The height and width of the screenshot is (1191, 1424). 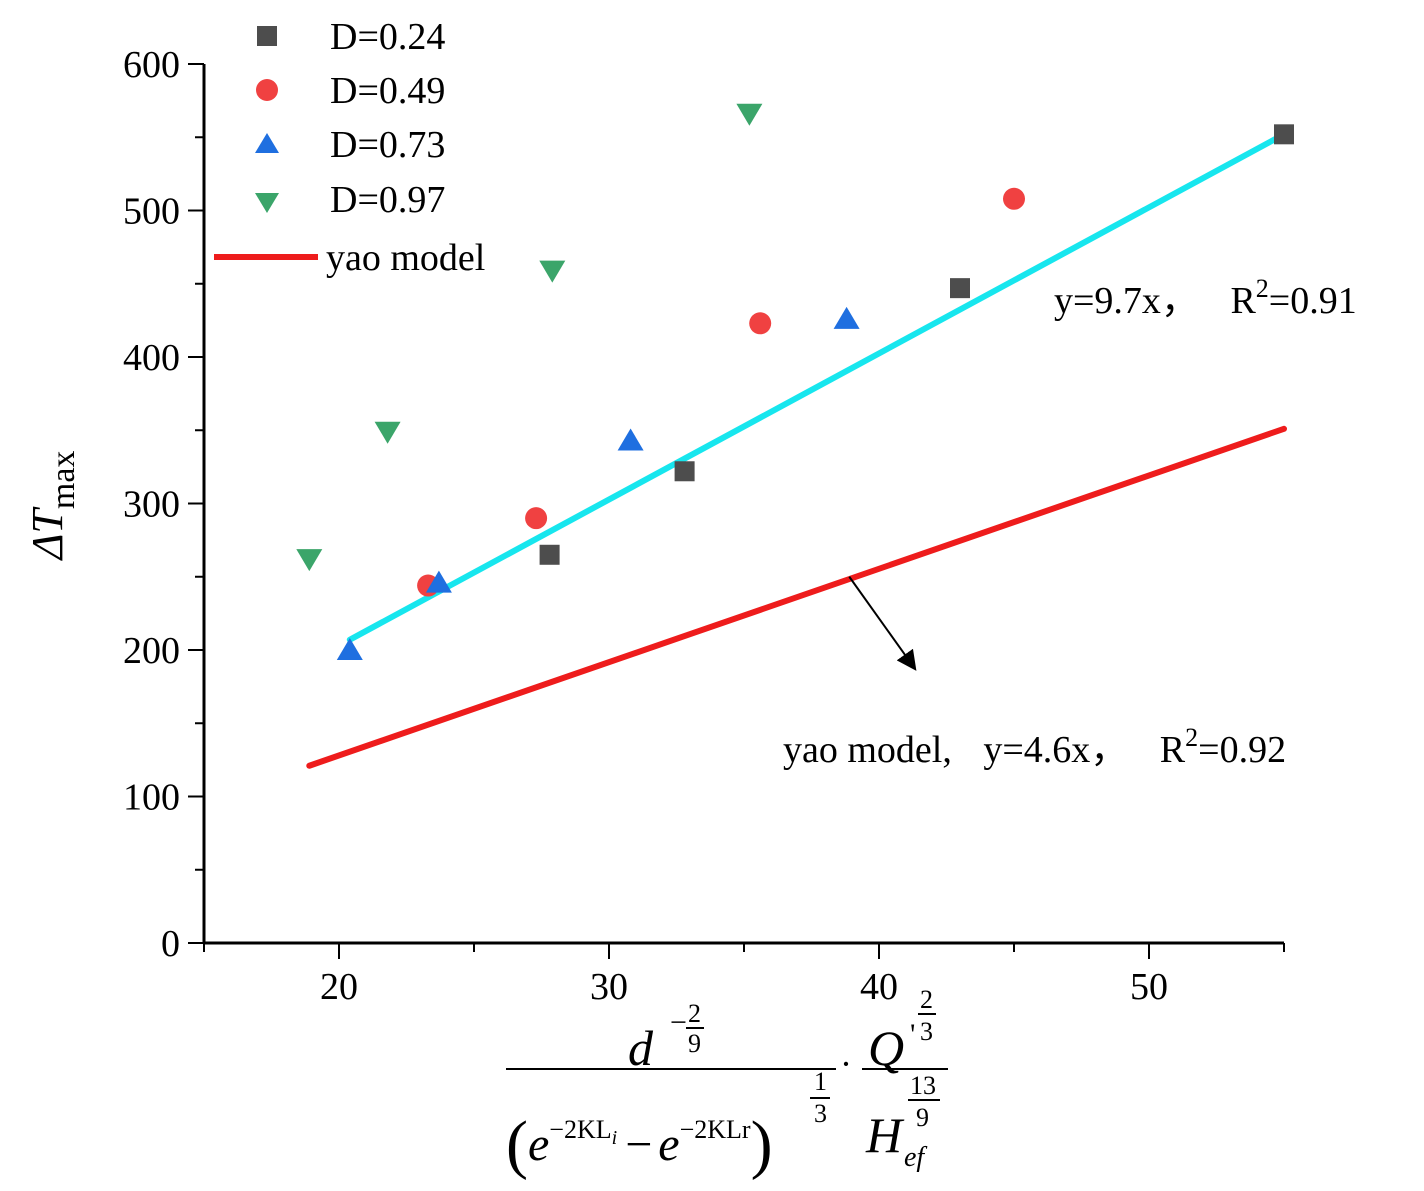 I want to click on legend: D=0.24 D=0.49 D=0.73 D=0.97 yao model, so click(x=349, y=147).